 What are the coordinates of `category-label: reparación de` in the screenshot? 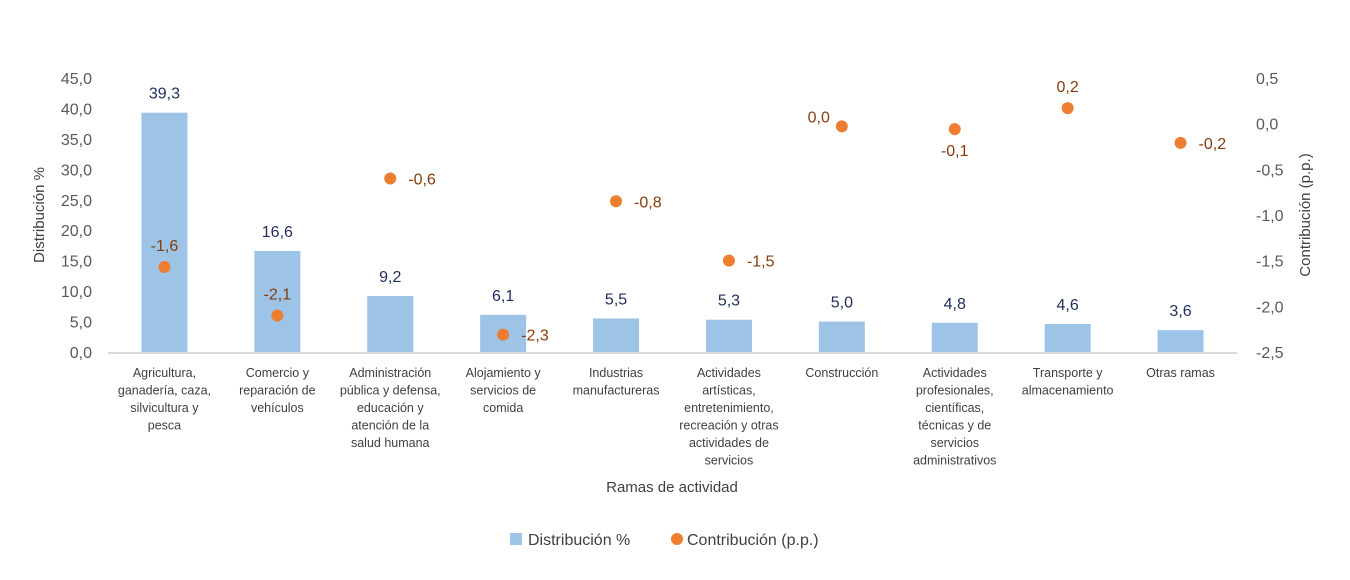 It's located at (277, 391).